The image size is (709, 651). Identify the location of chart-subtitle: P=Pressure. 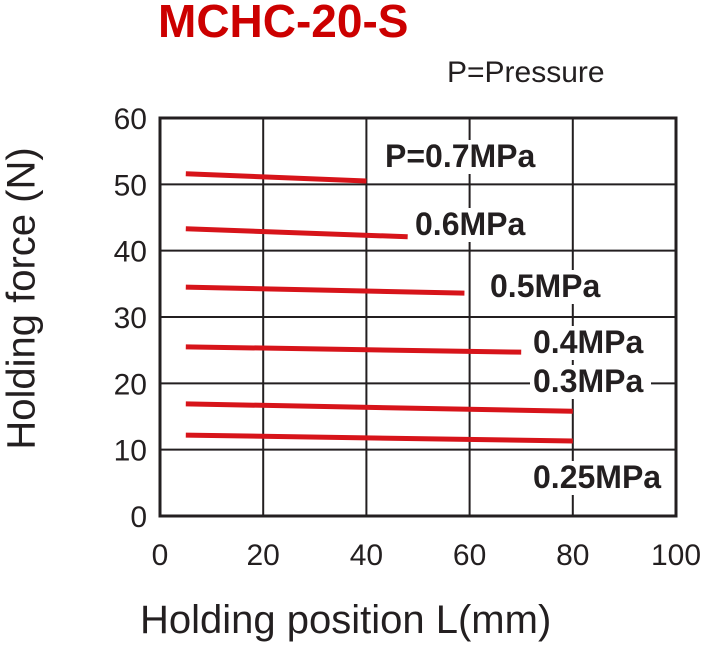
(526, 72).